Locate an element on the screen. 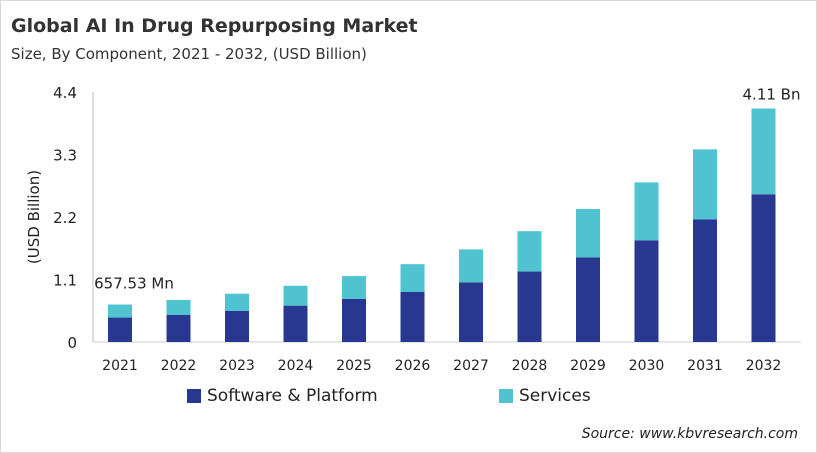  x-tick-label: 2024 is located at coordinates (296, 366).